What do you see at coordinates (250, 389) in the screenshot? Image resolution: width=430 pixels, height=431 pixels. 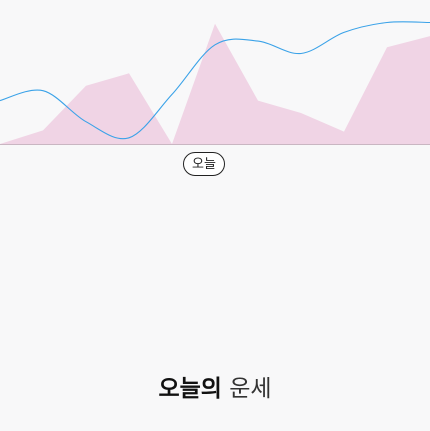 I see `page-title-light: 운세` at bounding box center [250, 389].